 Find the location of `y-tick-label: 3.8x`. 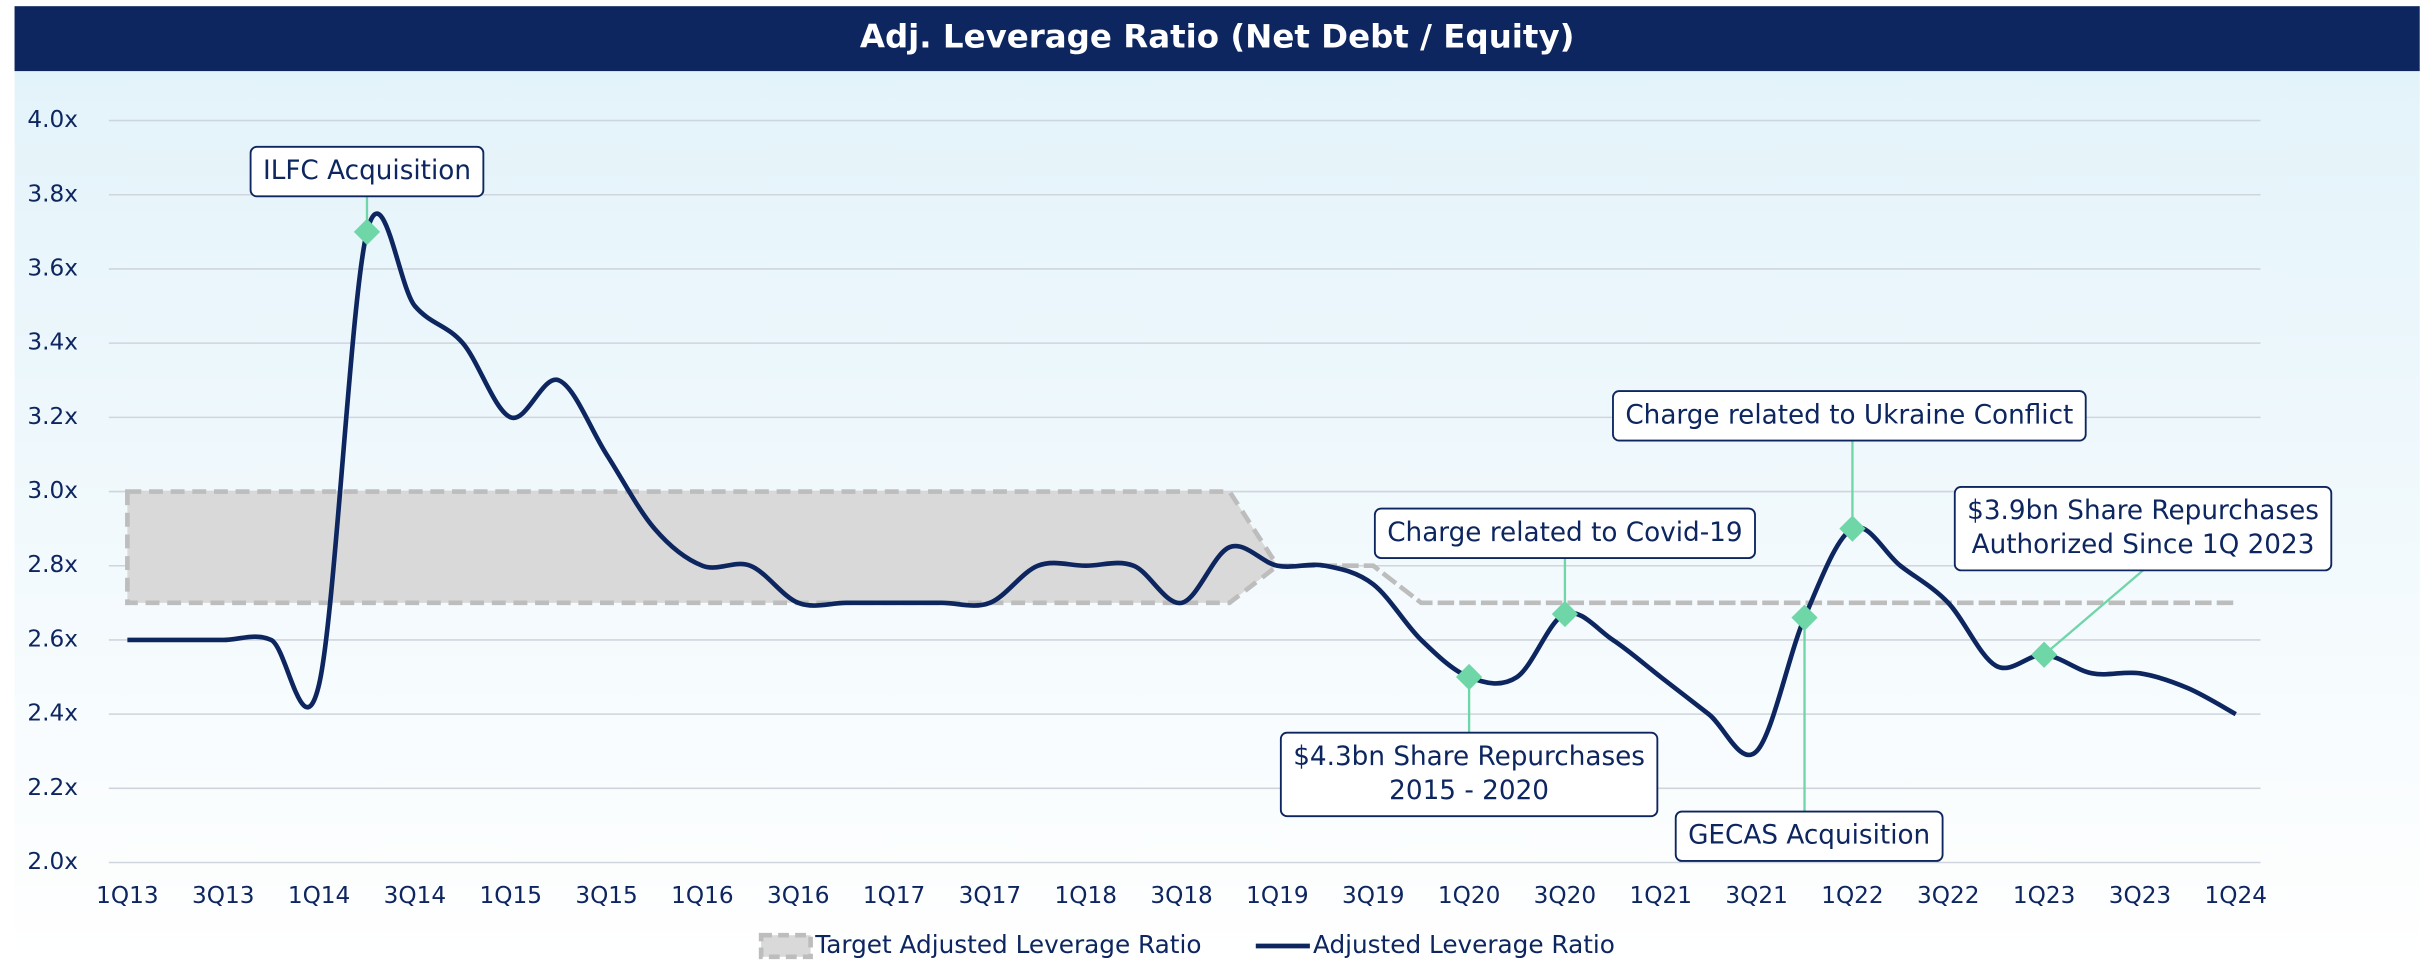

y-tick-label: 3.8x is located at coordinates (52, 193).